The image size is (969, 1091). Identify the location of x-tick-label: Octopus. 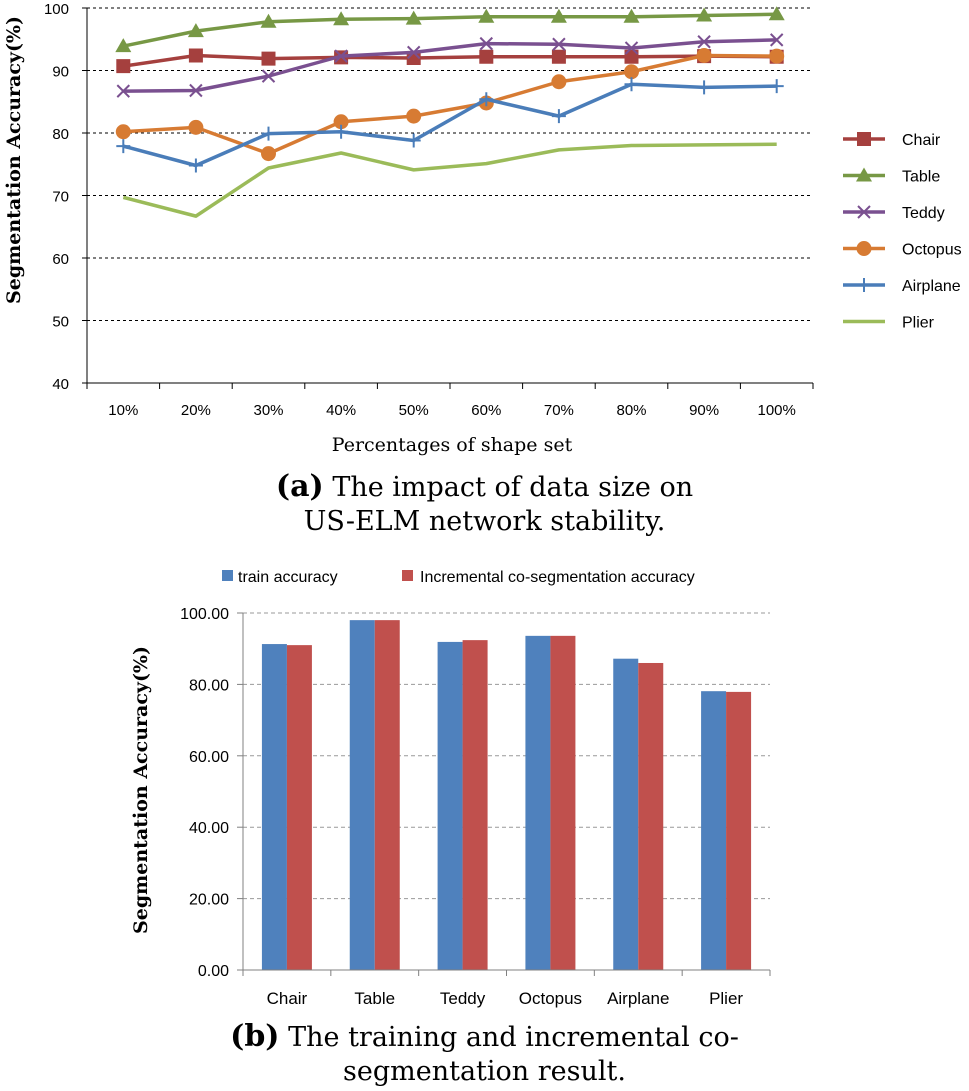
(550, 998).